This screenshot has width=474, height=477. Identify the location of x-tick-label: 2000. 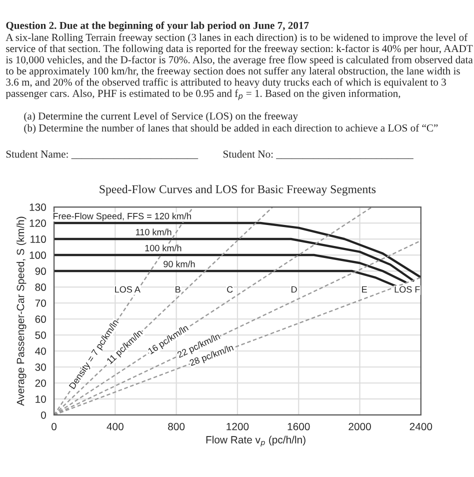
(359, 426).